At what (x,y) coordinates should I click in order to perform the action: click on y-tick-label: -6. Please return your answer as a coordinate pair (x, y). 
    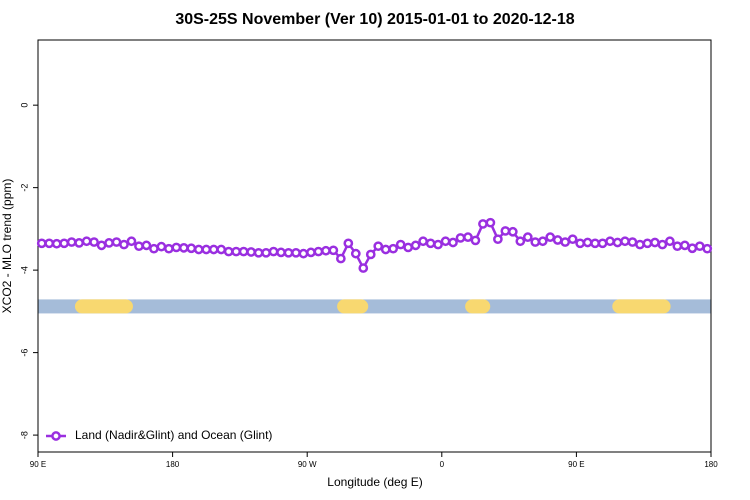
    Looking at the image, I should click on (24, 353).